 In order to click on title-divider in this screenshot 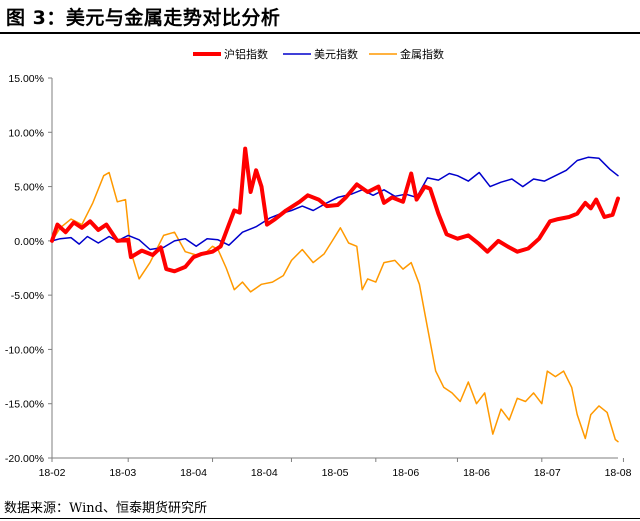, I will do `click(320, 33)`.